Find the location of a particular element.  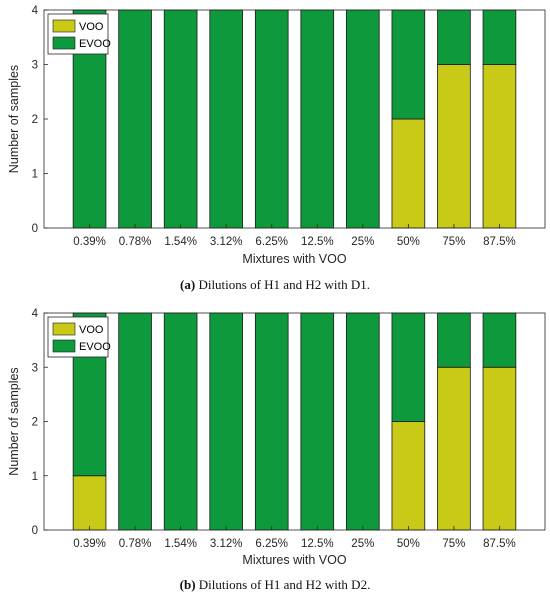

caption-text: Dilutions of H1 and H2 with D1. is located at coordinates (282, 284).